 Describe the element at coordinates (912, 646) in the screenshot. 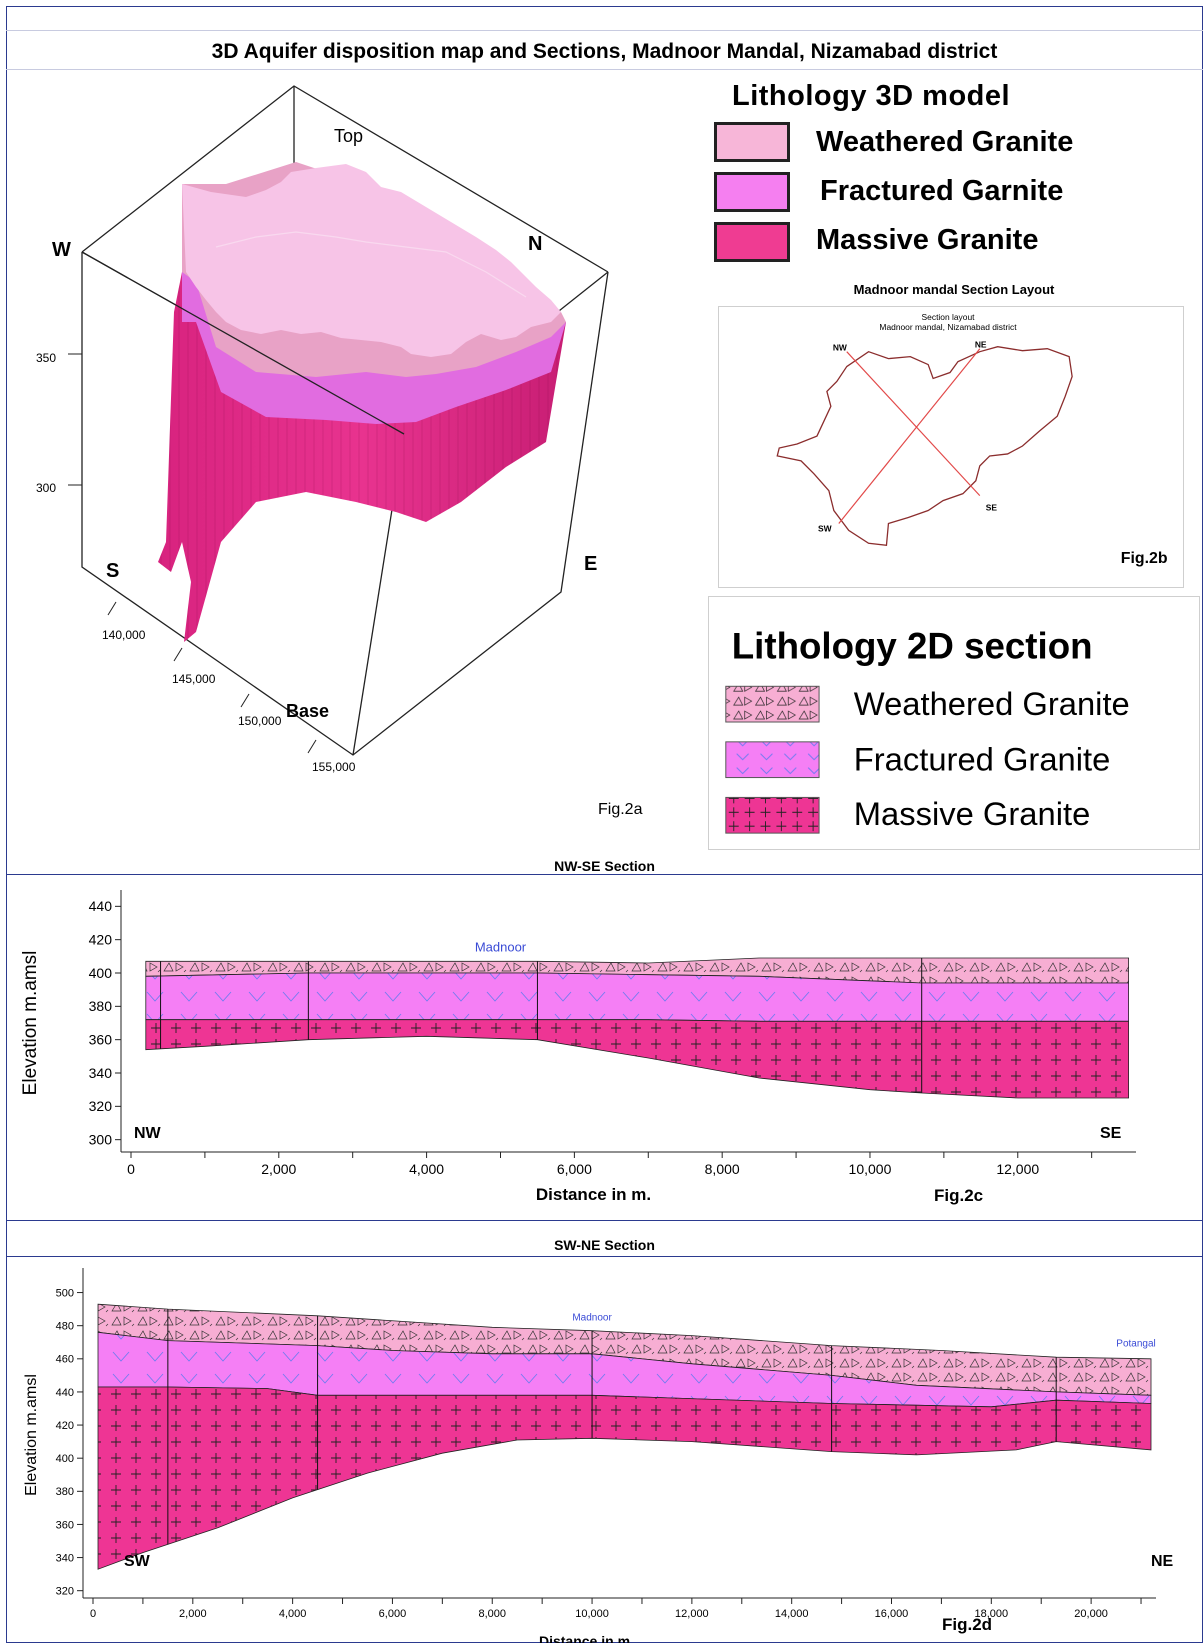

I see `legend-2d-title: Lithology 2D section` at that location.